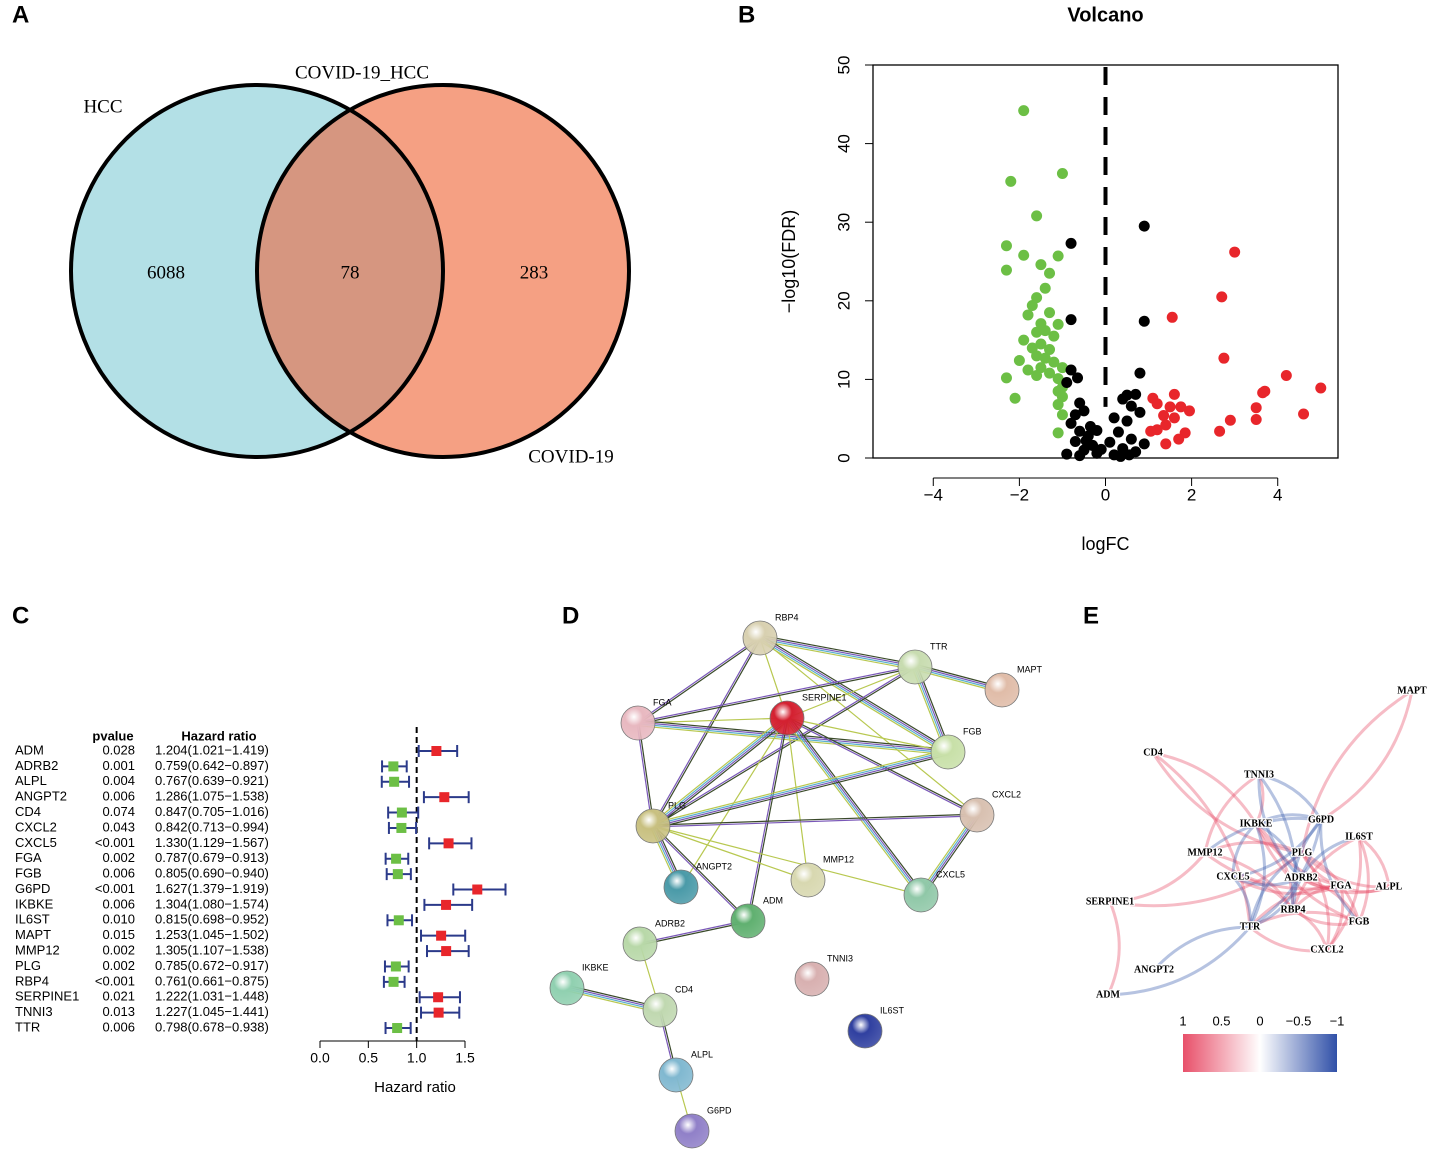 The width and height of the screenshot is (1430, 1154). What do you see at coordinates (212, 811) in the screenshot?
I see `hazard-ratio-text: 0.847(0.705−1.016)` at bounding box center [212, 811].